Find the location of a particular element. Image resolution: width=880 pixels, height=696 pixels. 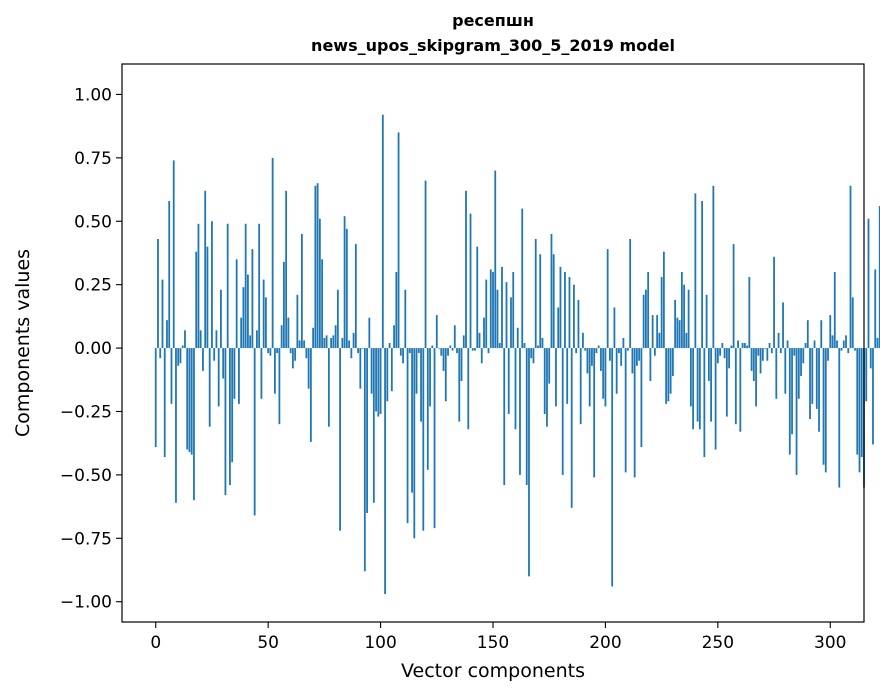

y-tick-label: 0.00 is located at coordinates (93, 349).